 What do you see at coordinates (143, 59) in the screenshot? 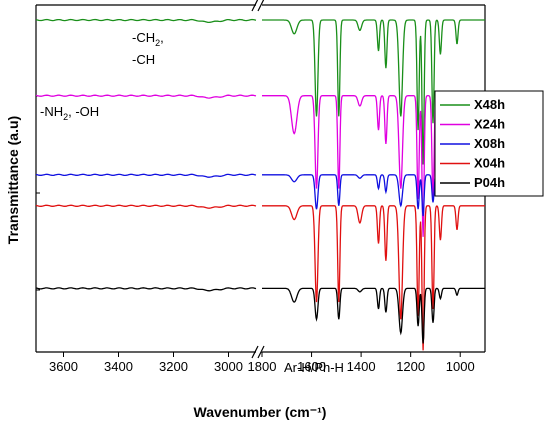
I see `annotation-ch: -CH` at bounding box center [143, 59].